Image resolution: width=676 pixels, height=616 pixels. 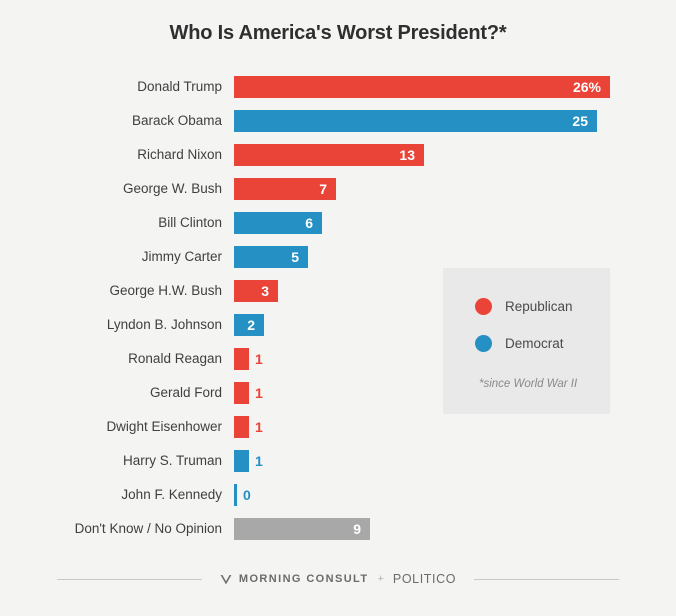 I want to click on bar-track: 6, so click(x=450, y=223).